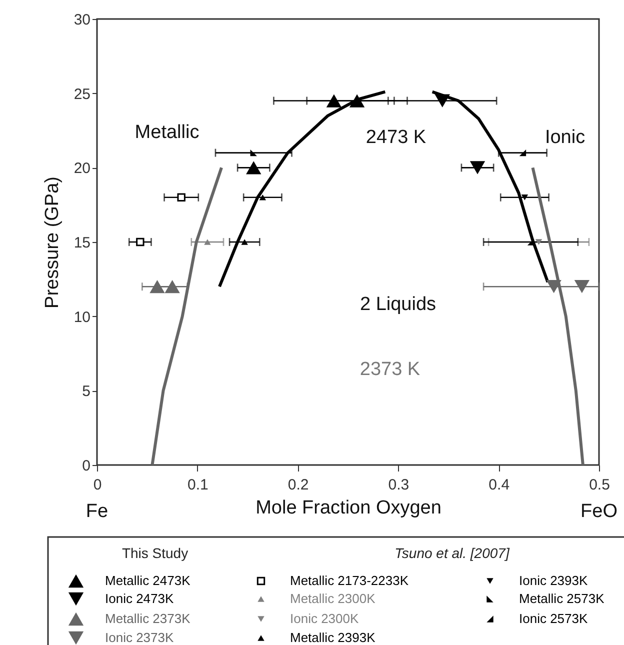 The width and height of the screenshot is (624, 645). I want to click on y-tick-label: 5, so click(86, 391).